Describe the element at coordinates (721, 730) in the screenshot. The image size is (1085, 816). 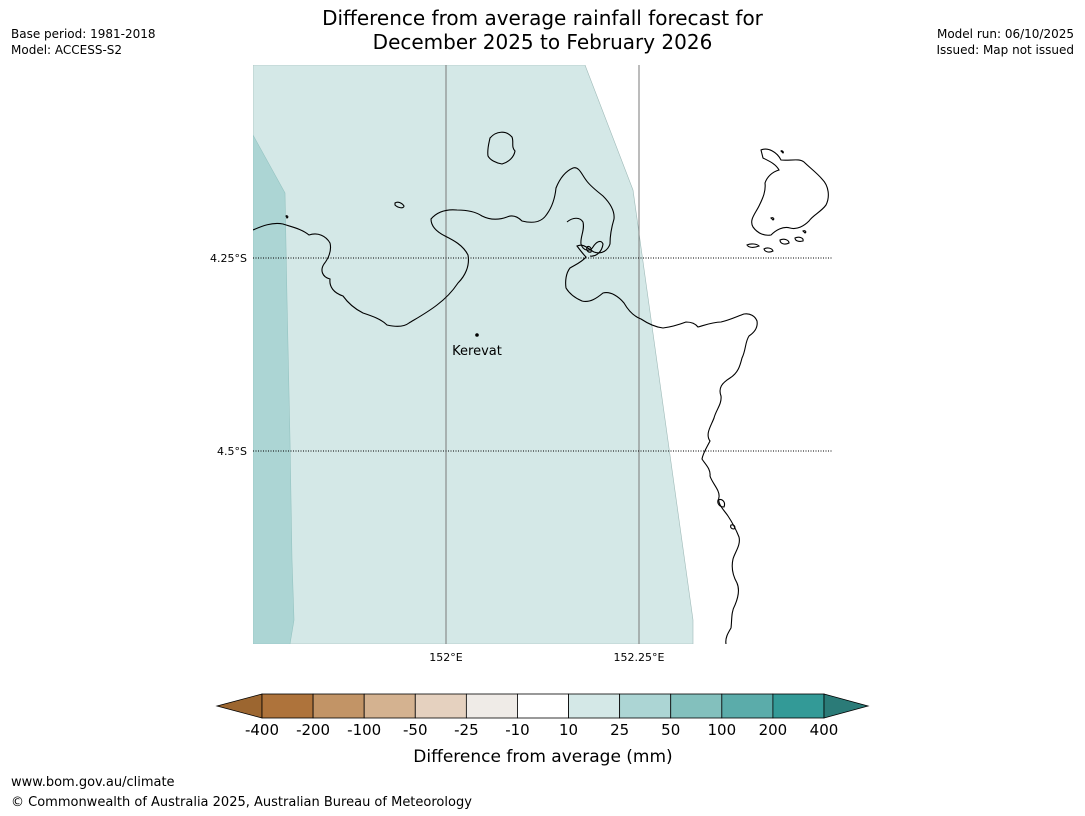
I see `colorbar-tick-label: 100` at that location.